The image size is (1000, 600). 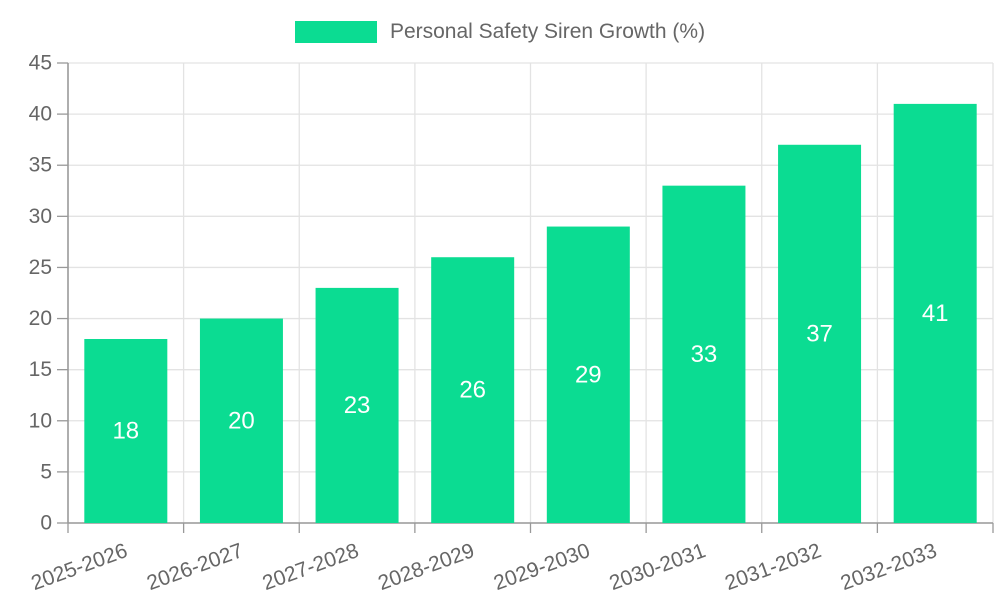 What do you see at coordinates (79, 567) in the screenshot?
I see `x-axis-label: 2025-2026` at bounding box center [79, 567].